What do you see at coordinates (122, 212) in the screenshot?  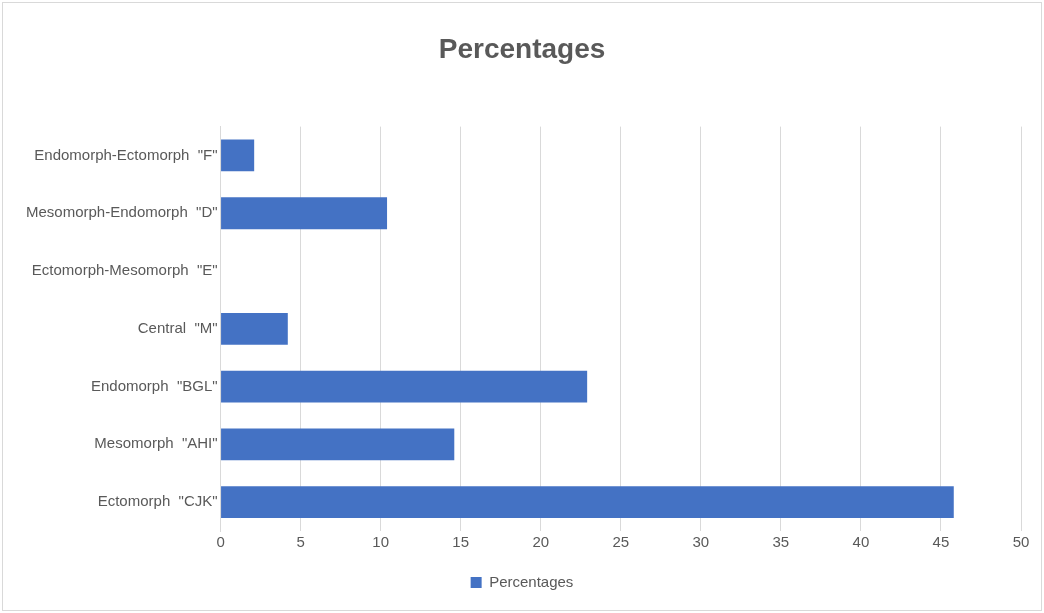 I see `y-tick-label: Mesomorph-Endomorph "D"` at bounding box center [122, 212].